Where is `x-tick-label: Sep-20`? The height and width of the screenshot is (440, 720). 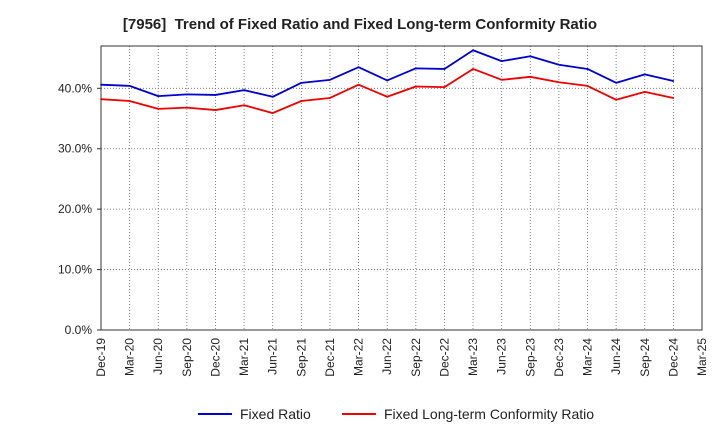
x-tick-label: Sep-20 is located at coordinates (187, 357).